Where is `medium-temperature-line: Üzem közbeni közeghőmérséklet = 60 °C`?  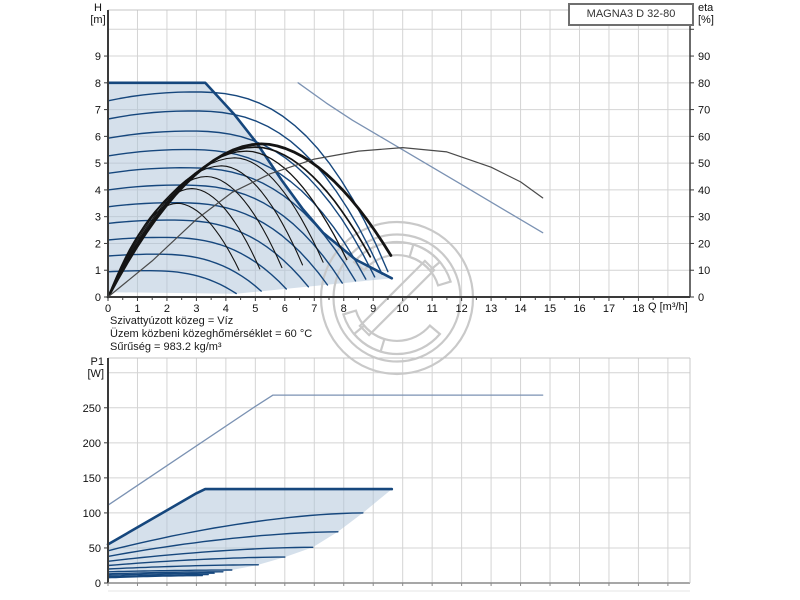
medium-temperature-line: Üzem közbeni közeghőmérséklet = 60 °C is located at coordinates (211, 334).